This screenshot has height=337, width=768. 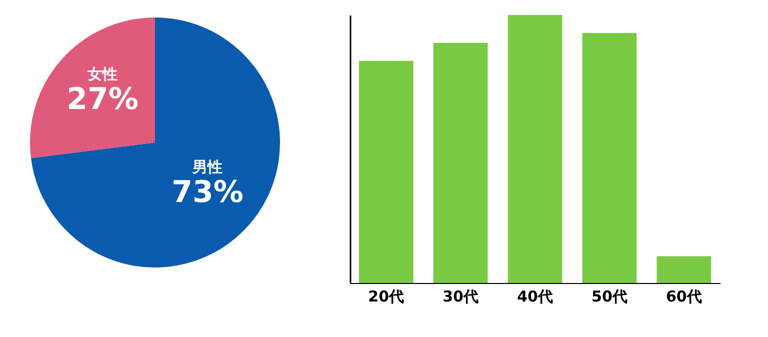 What do you see at coordinates (610, 297) in the screenshot?
I see `x-tick-label: 50代` at bounding box center [610, 297].